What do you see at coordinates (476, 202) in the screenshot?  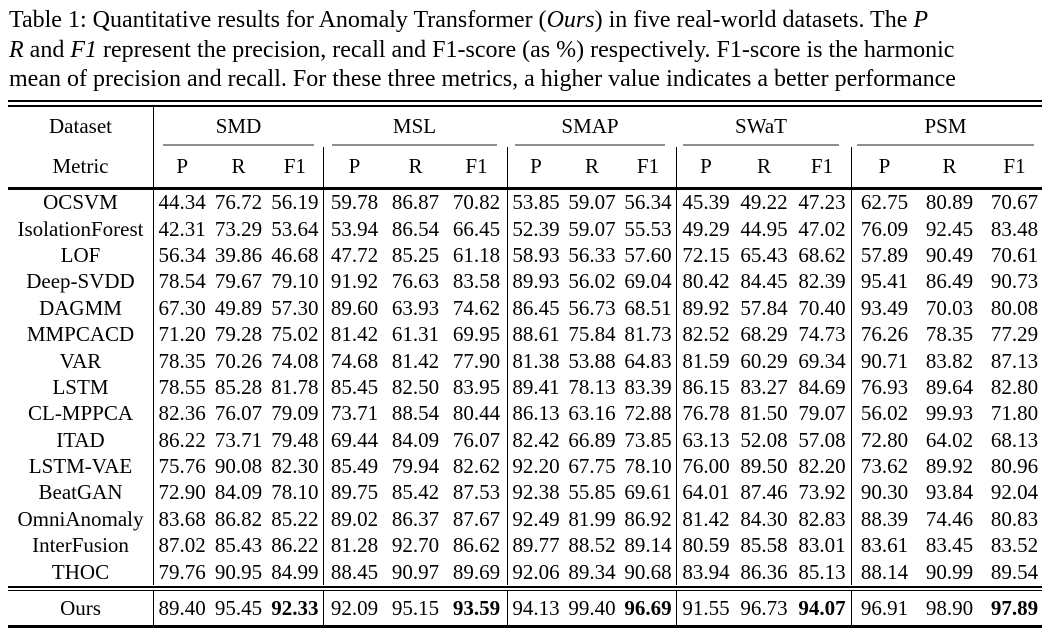 I see `value-f1: 70.82` at bounding box center [476, 202].